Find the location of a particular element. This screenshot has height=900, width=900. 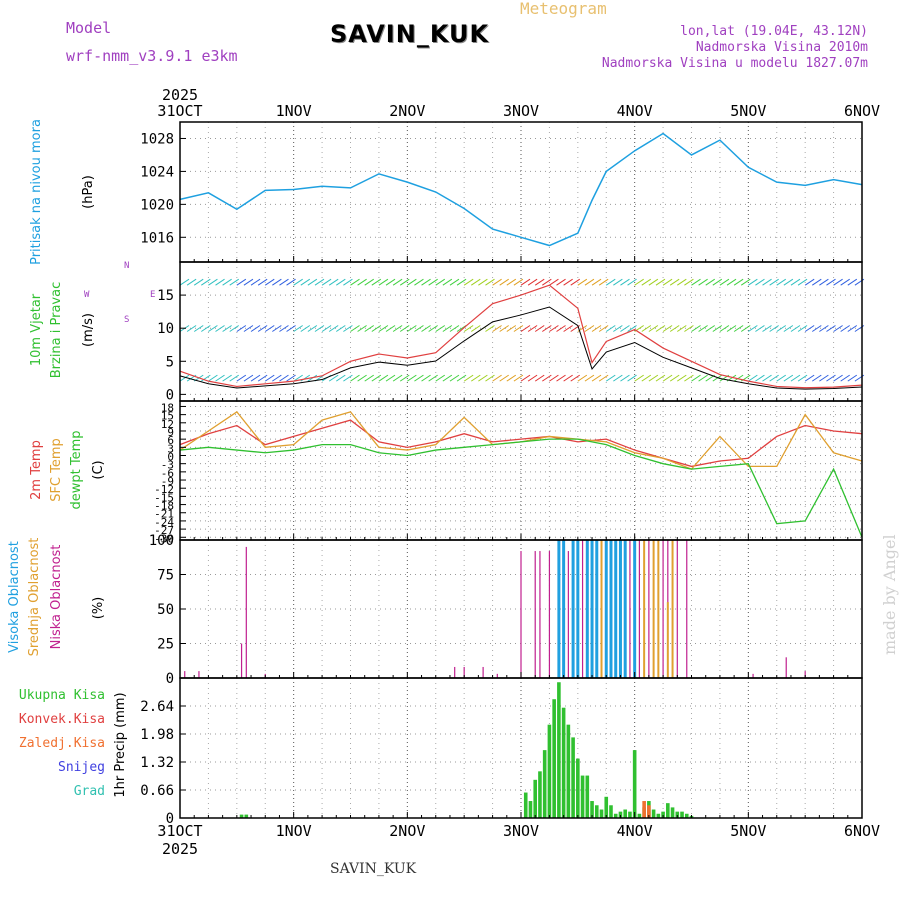

precip-legend-2: Zaledj.Kisa is located at coordinates (62, 743).